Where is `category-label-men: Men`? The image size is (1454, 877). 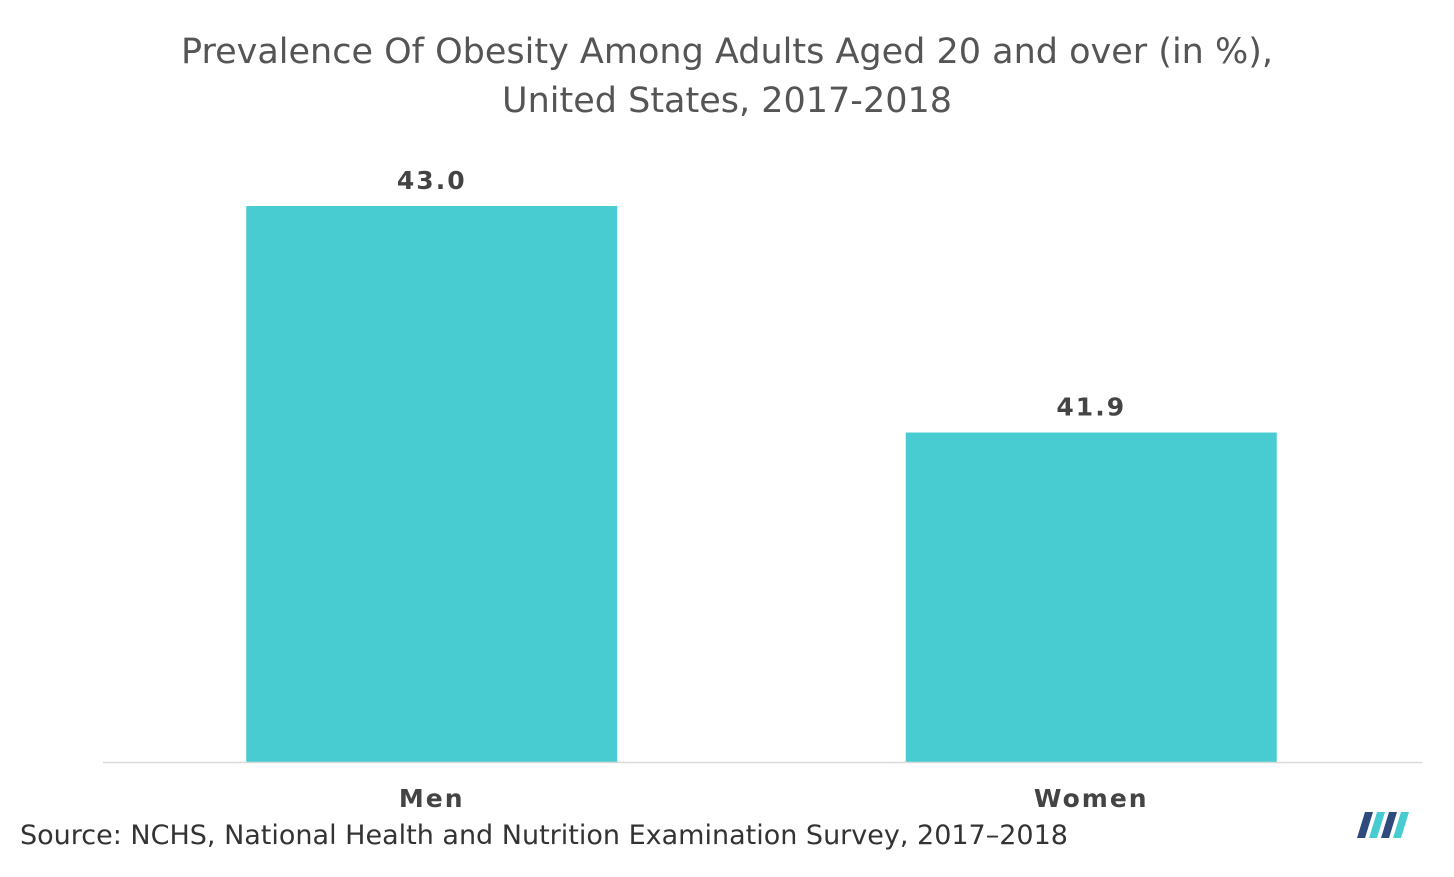 category-label-men: Men is located at coordinates (432, 798).